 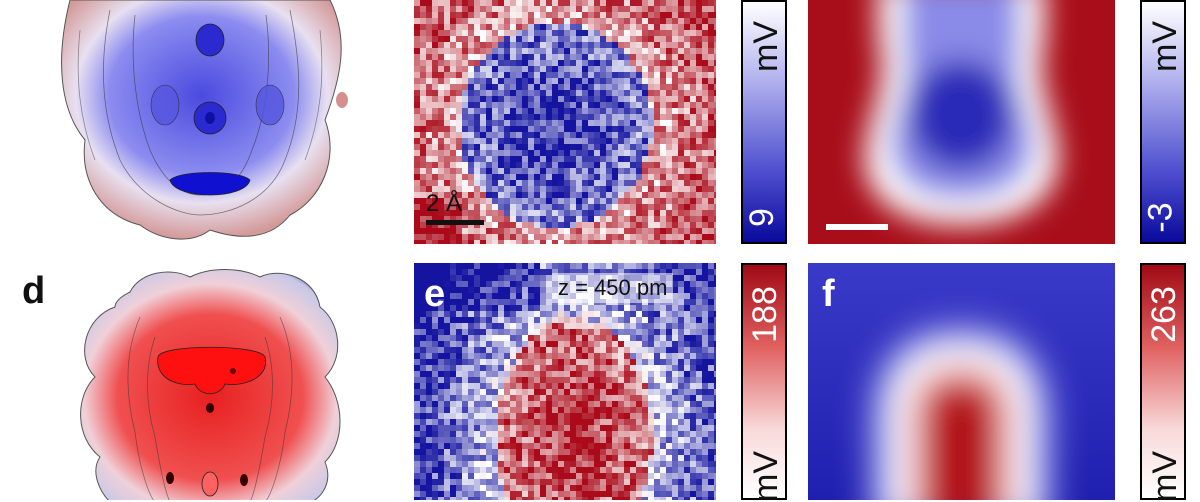 I want to click on scale-bar: 2 Å, so click(x=455, y=207).